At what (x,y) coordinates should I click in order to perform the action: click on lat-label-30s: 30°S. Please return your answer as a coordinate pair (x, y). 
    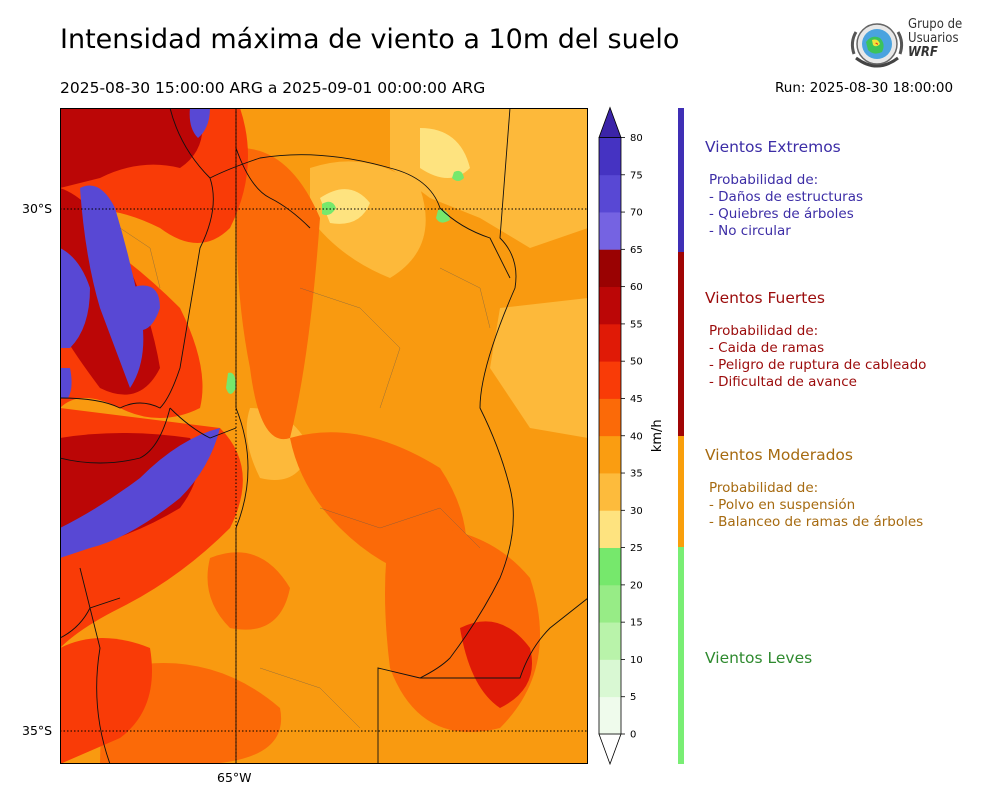
    Looking at the image, I should click on (37, 208).